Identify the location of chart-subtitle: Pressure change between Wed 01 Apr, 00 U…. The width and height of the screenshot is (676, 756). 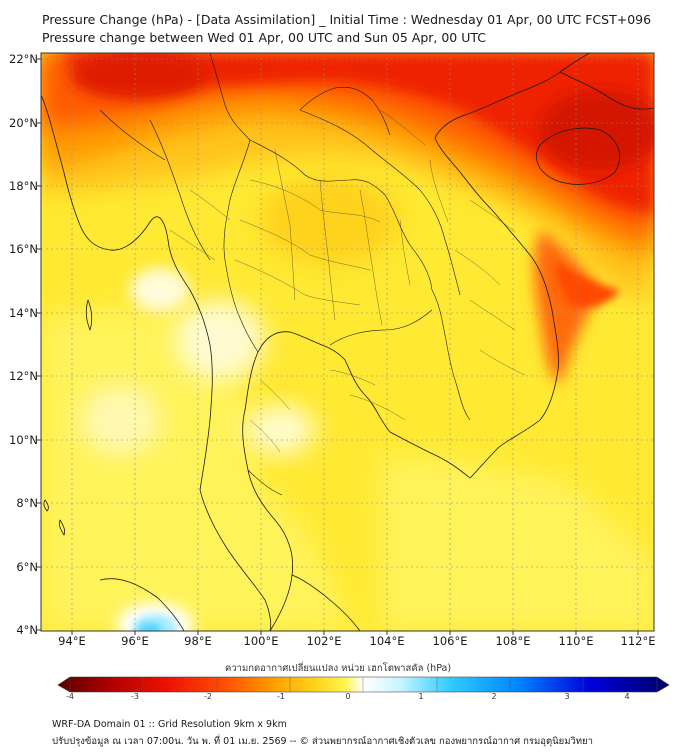
(264, 37).